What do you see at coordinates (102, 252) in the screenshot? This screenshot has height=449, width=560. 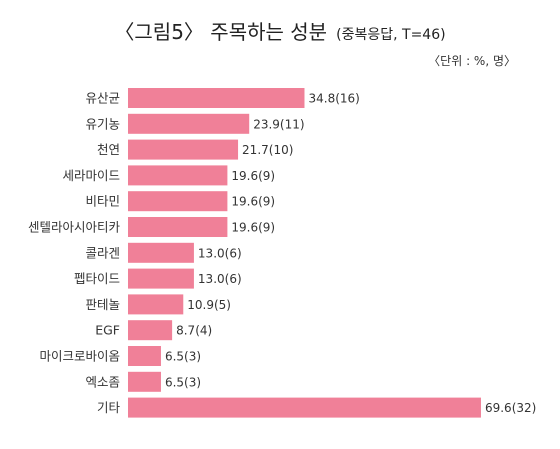 I see `category-label: 콜라겐` at bounding box center [102, 252].